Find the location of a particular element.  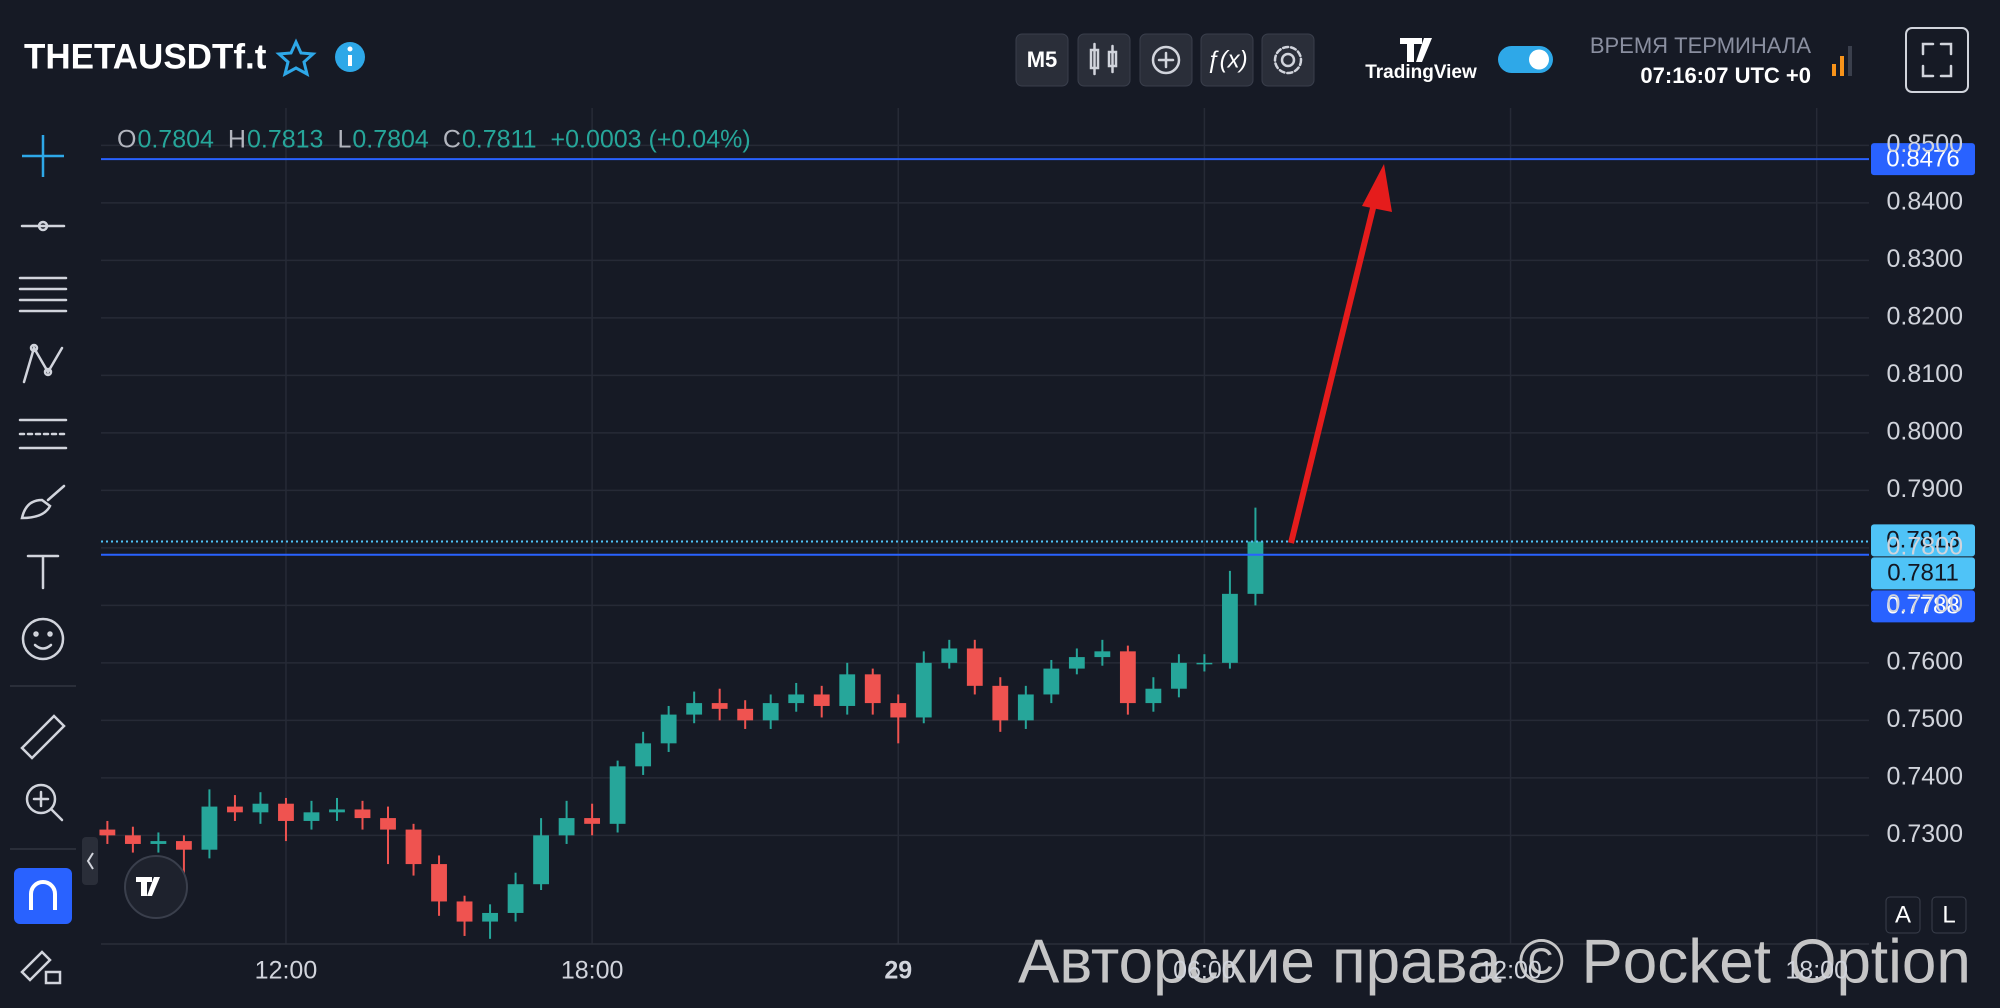

tv-logo-button is located at coordinates (156, 887).